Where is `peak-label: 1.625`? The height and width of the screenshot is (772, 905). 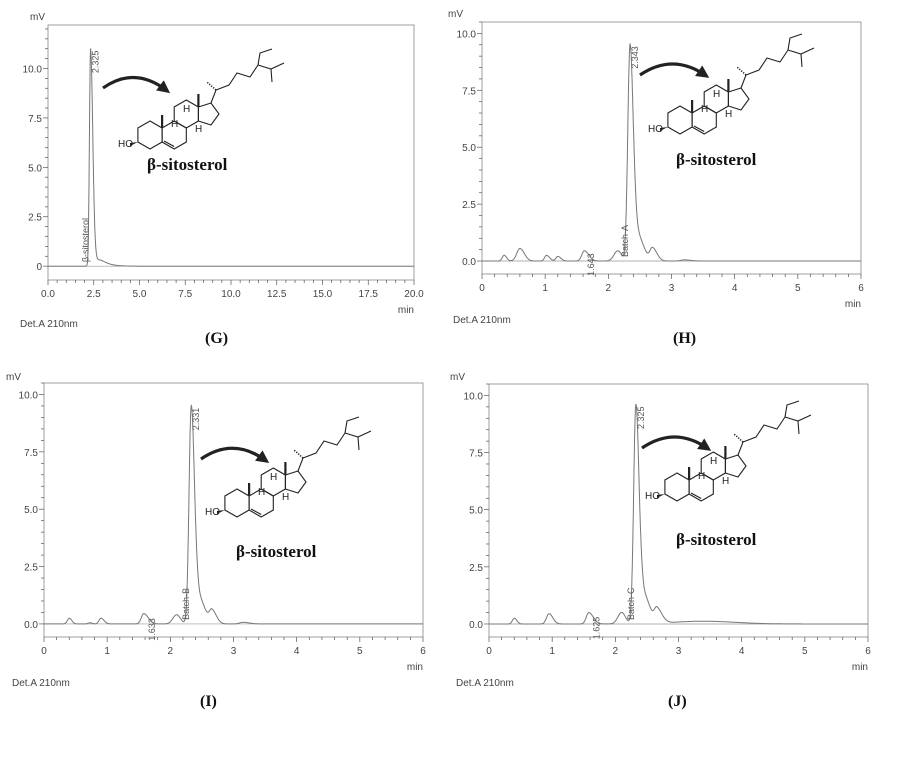 peak-label: 1.625 is located at coordinates (597, 628).